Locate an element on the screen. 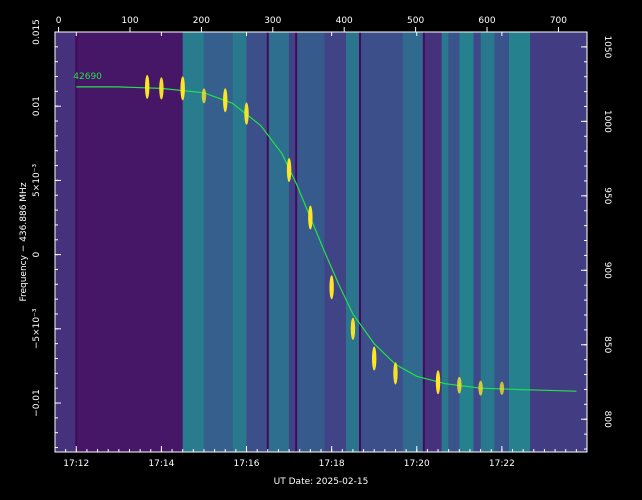 The width and height of the screenshot is (642, 500). x-bottom-tick-label: 17:14 is located at coordinates (161, 464).